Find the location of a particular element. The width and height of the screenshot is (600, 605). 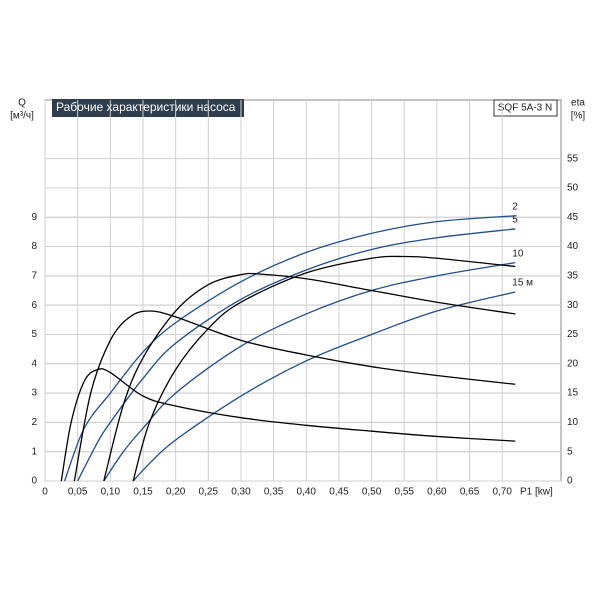

x-tick-label: 0,35 is located at coordinates (274, 492).